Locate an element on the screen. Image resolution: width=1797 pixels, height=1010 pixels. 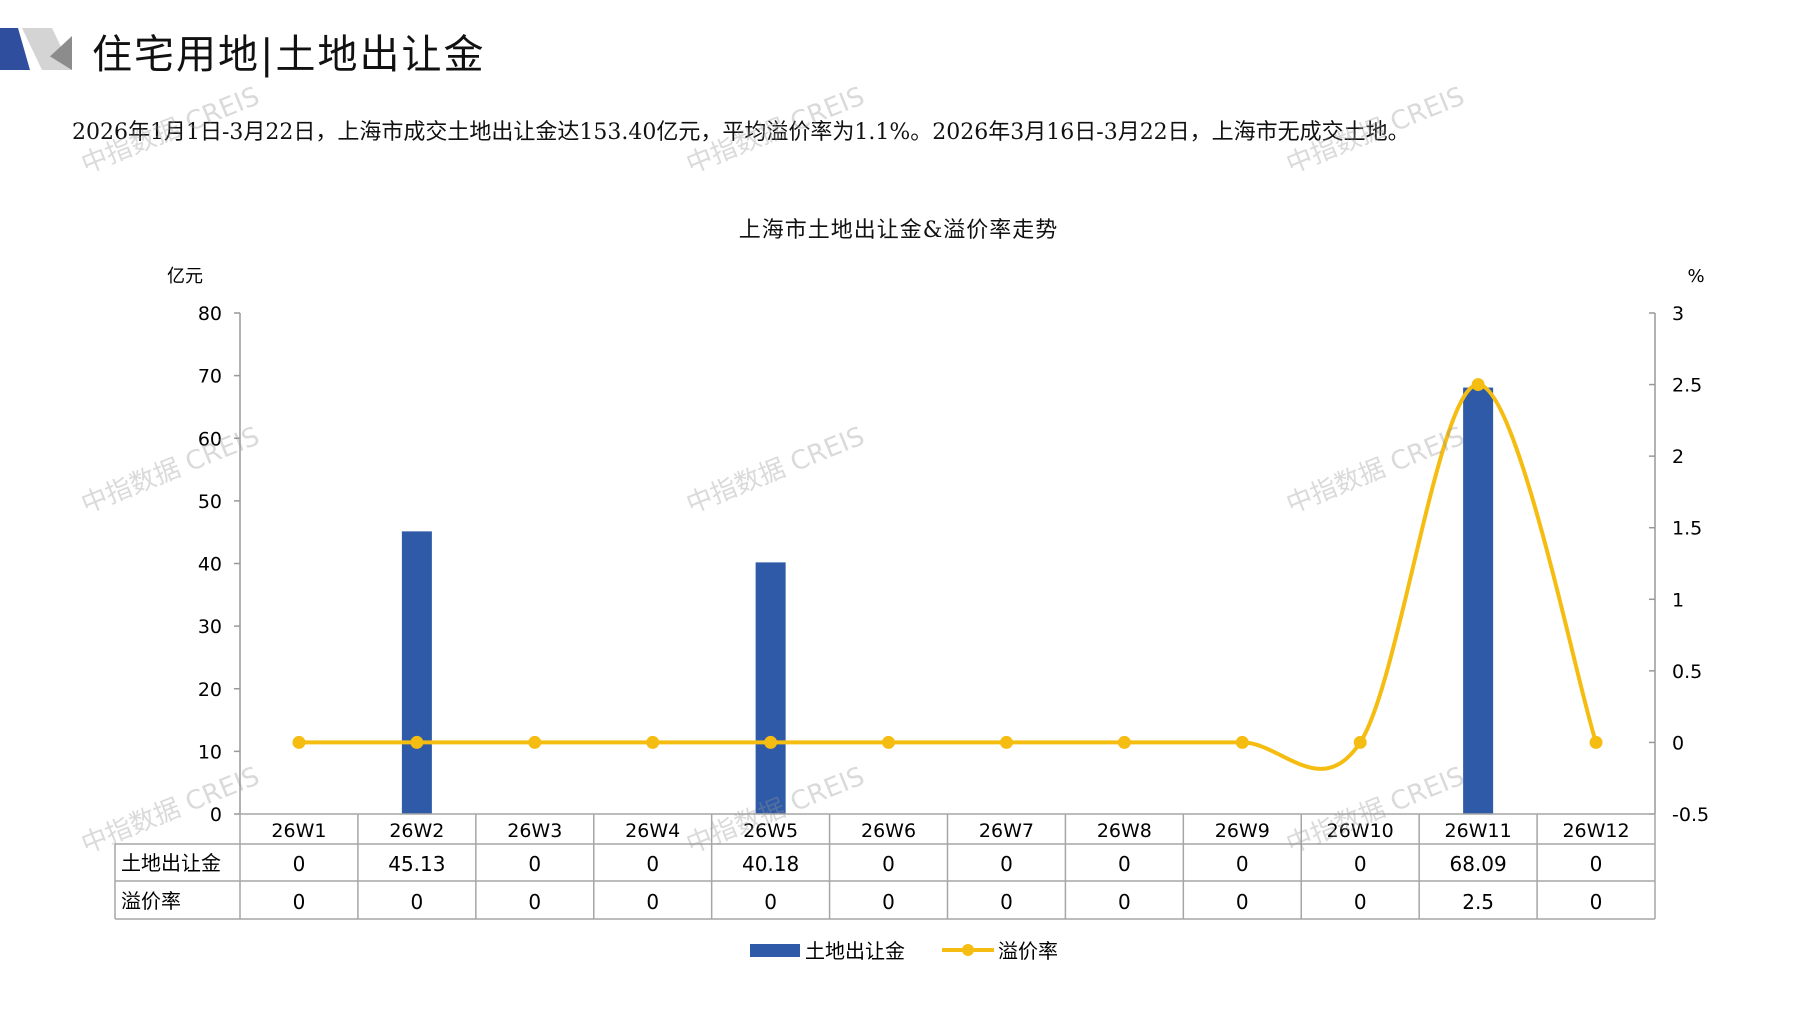
bar-26W2 is located at coordinates (416, 672).